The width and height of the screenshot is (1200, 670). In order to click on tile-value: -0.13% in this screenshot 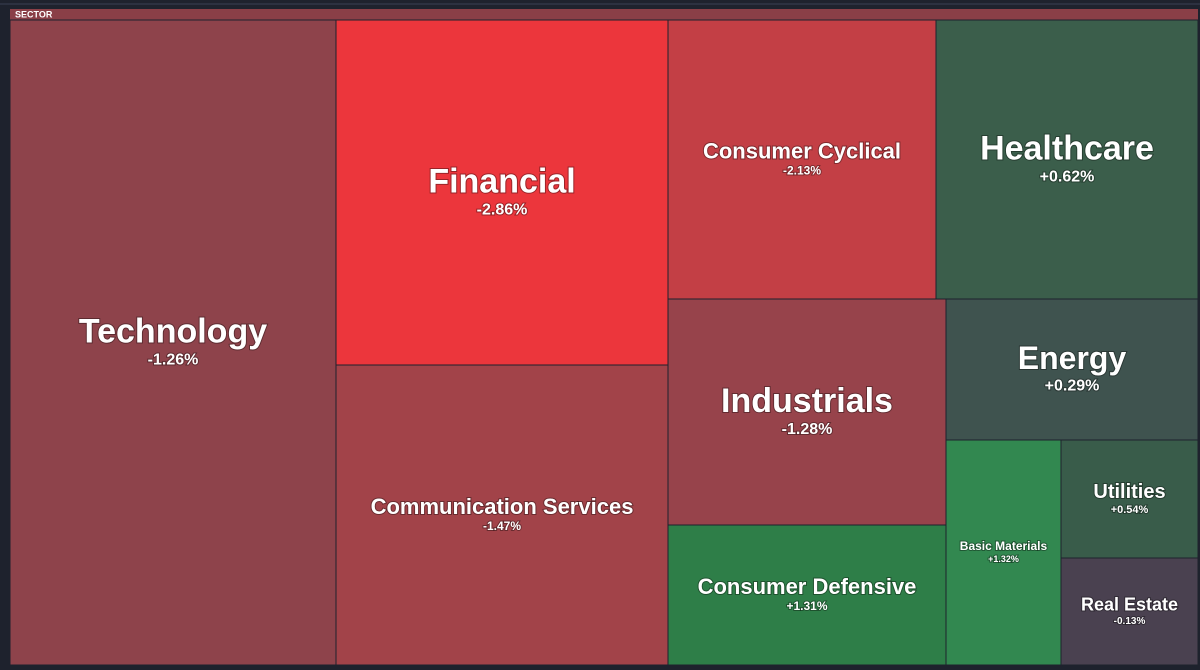, I will do `click(1130, 621)`.